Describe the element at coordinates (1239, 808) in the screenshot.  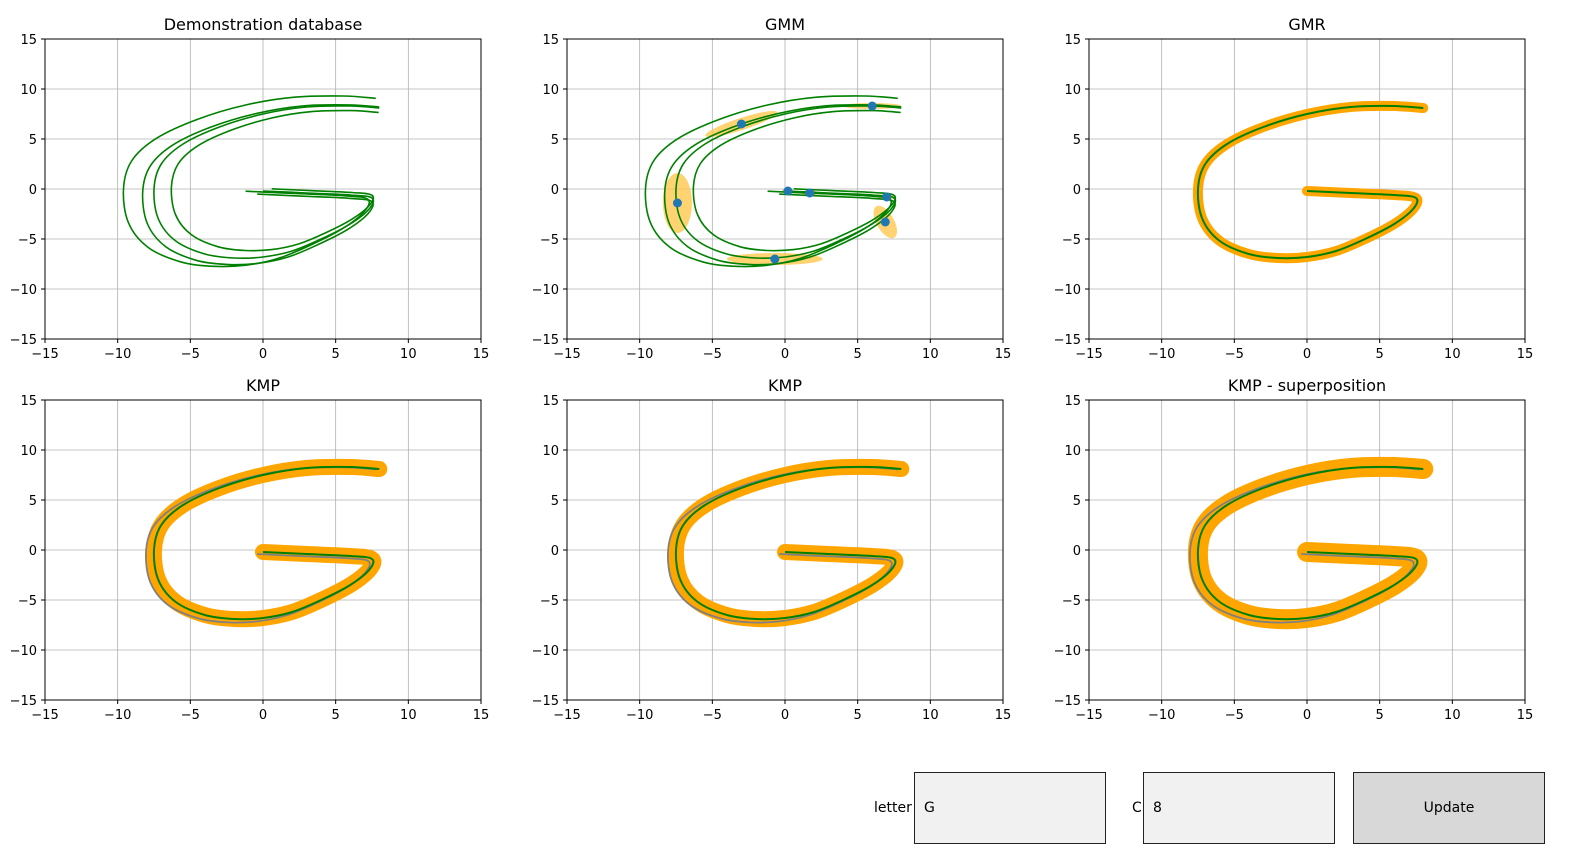
I see `c-input: 8` at that location.